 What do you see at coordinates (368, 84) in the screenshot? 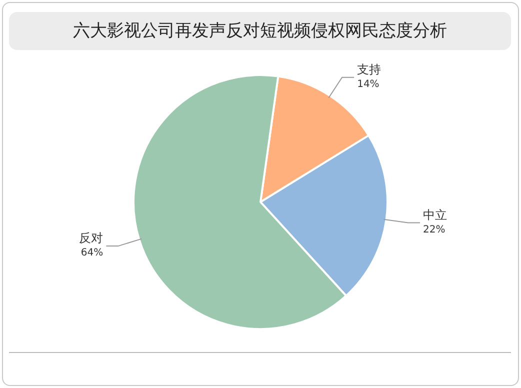
I see `data-label: 14%` at bounding box center [368, 84].